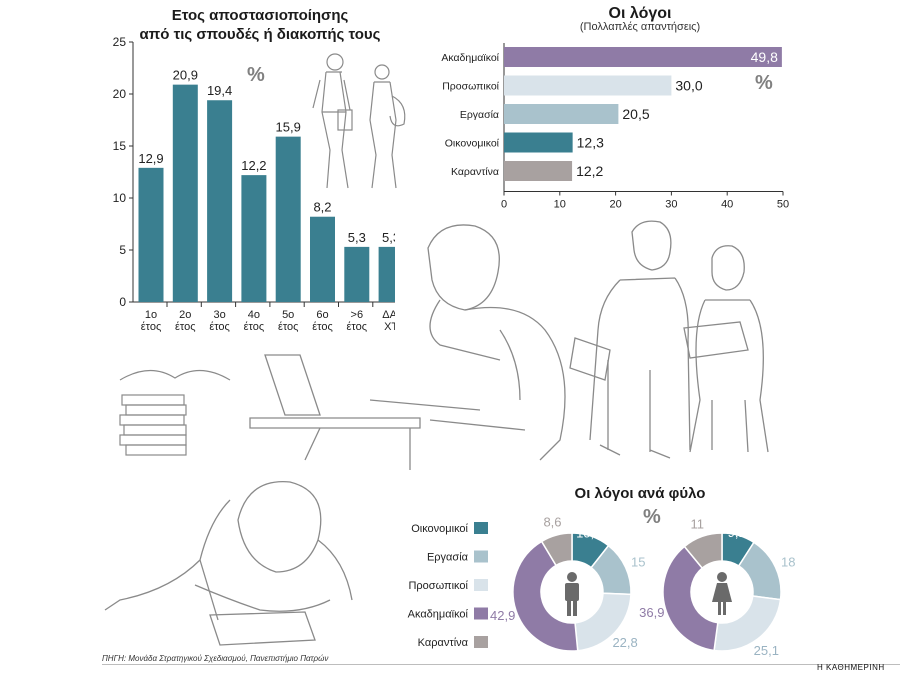 This screenshot has height=675, width=900. I want to click on x-tick-label: 0, so click(504, 205).